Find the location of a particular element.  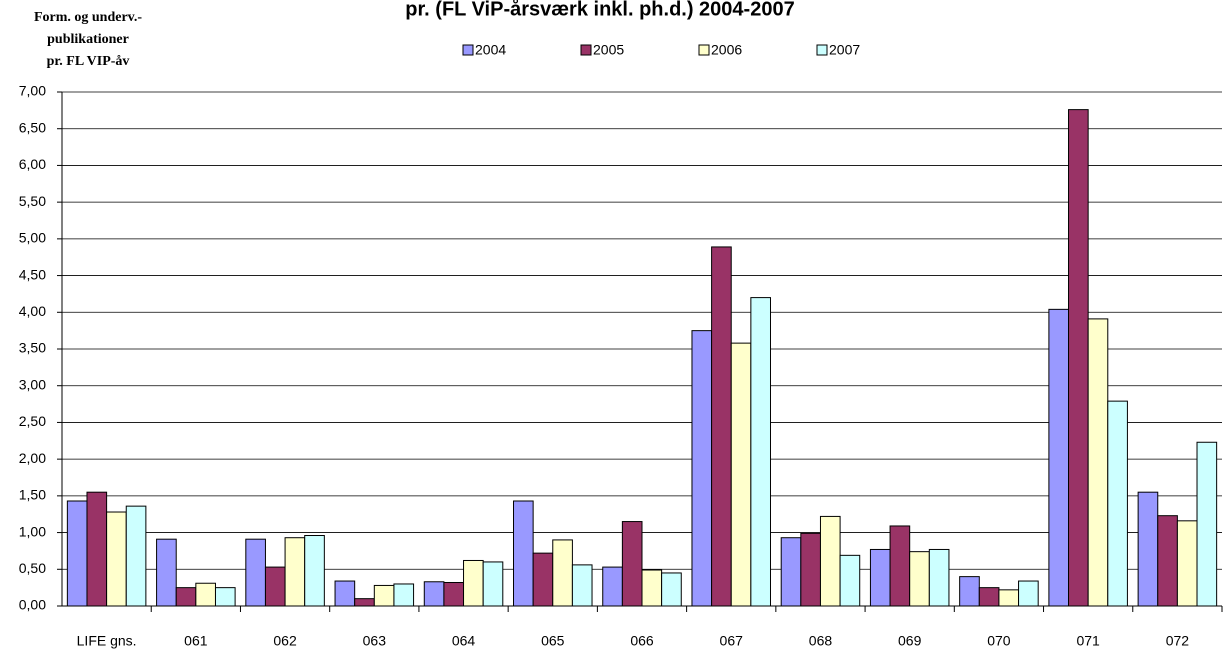

y-tick-label: 3,00 is located at coordinates (32, 384).